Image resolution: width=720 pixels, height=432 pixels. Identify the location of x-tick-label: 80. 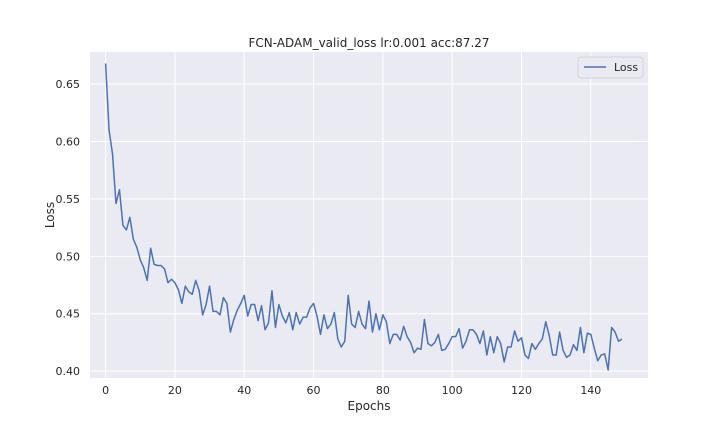
(383, 390).